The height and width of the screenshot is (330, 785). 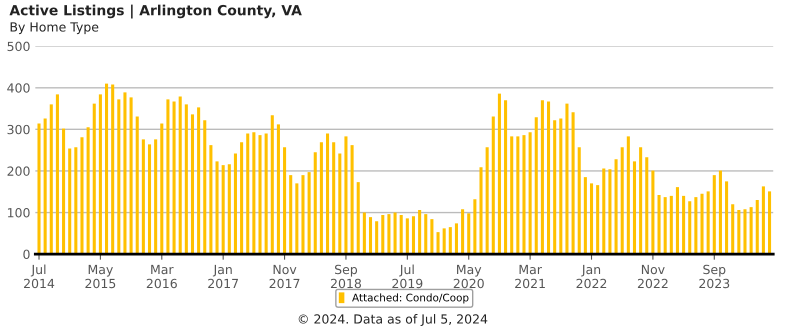 What do you see at coordinates (100, 276) in the screenshot?
I see `x-tick-label: May 2015` at bounding box center [100, 276].